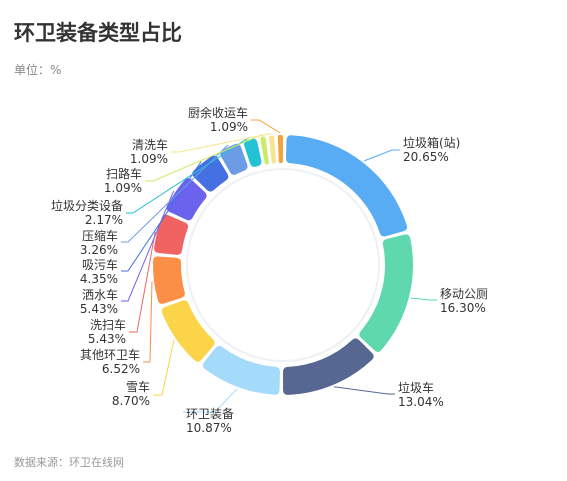 The width and height of the screenshot is (567, 481). I want to click on slice-value-label: 10.87%, so click(209, 428).